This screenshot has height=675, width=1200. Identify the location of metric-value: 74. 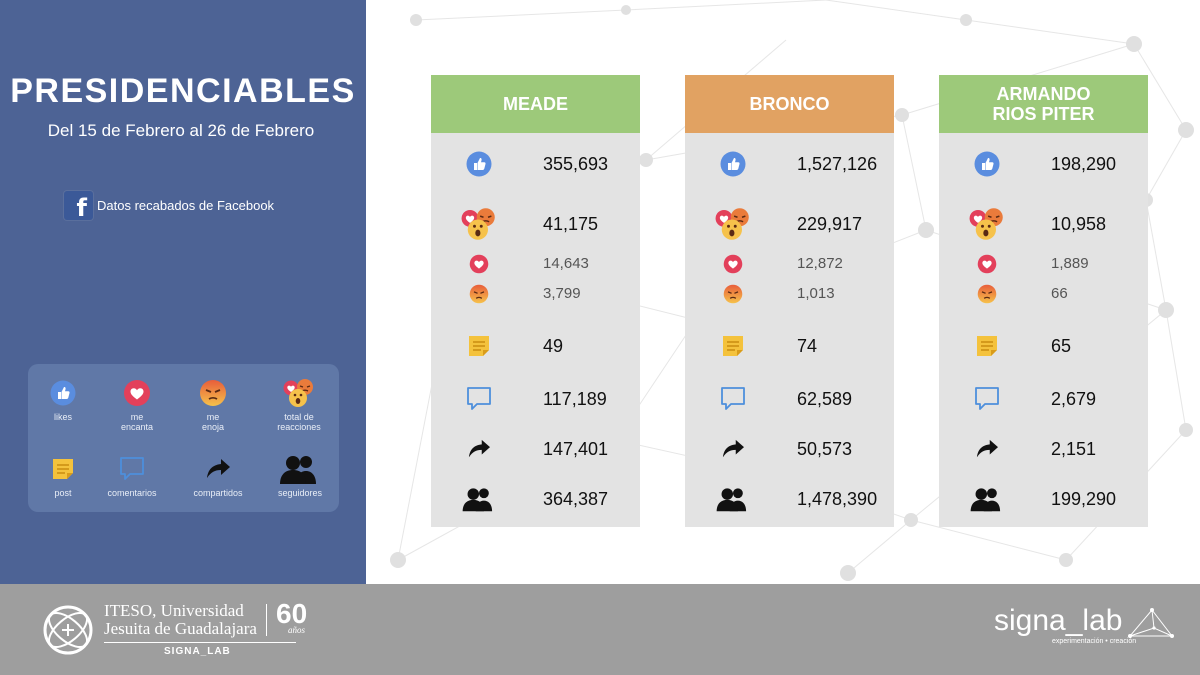
(807, 346).